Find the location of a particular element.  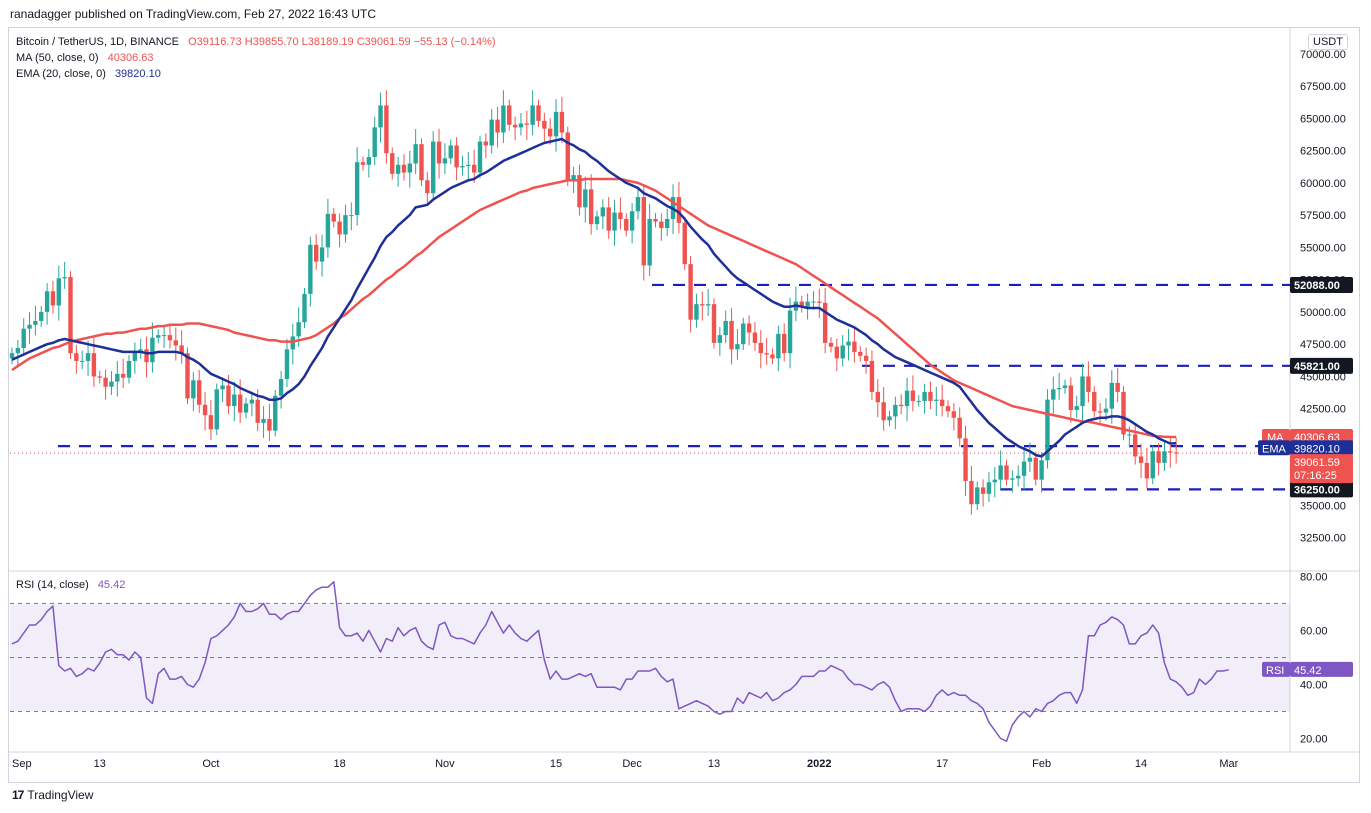

price-tick-label: 47500.00 is located at coordinates (1323, 345).